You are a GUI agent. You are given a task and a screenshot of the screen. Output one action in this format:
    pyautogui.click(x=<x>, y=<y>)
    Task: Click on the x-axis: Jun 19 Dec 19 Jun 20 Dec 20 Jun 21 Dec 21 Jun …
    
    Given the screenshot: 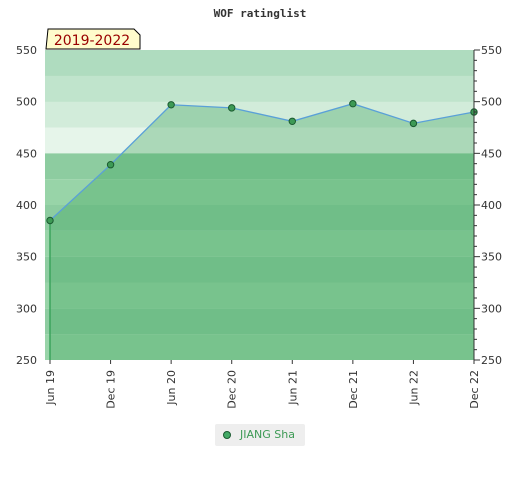 What is the action you would take?
    pyautogui.click(x=262, y=384)
    